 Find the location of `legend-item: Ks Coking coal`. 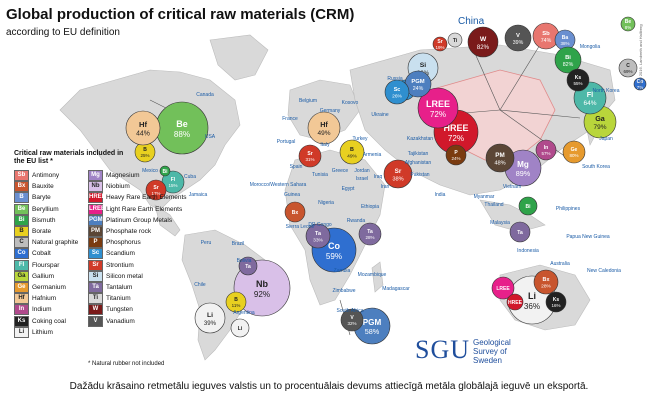

legend-item: Ks Coking coal is located at coordinates (46, 321).